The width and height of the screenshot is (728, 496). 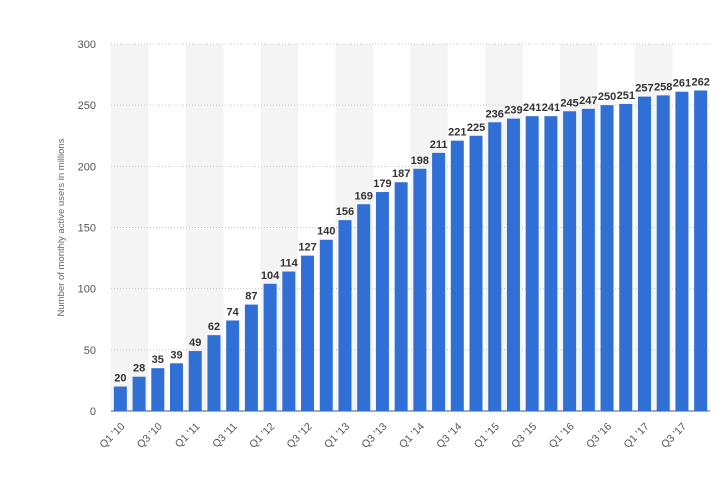 What do you see at coordinates (87, 290) in the screenshot?
I see `y-tick-label: 100` at bounding box center [87, 290].